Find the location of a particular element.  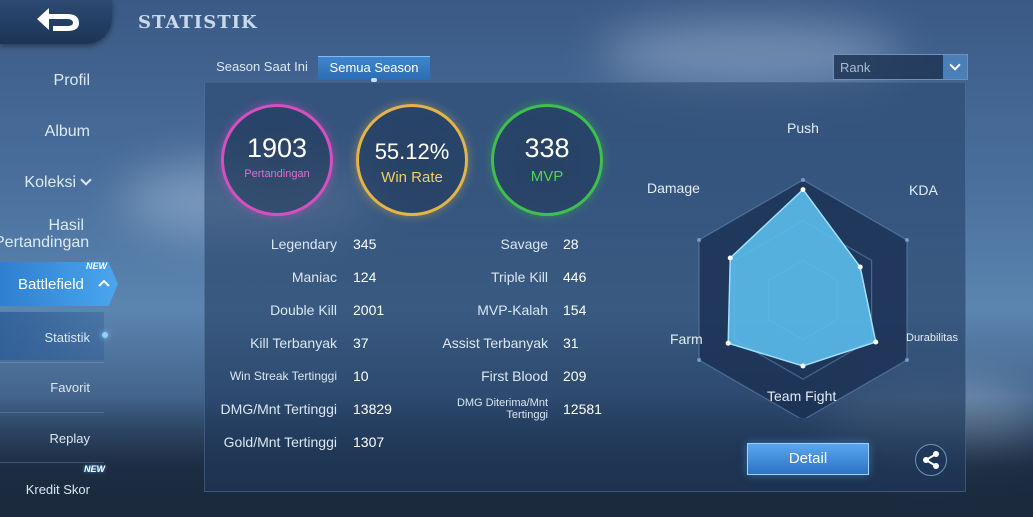

radar-label-durabilitas: Durabilitas is located at coordinates (932, 338).